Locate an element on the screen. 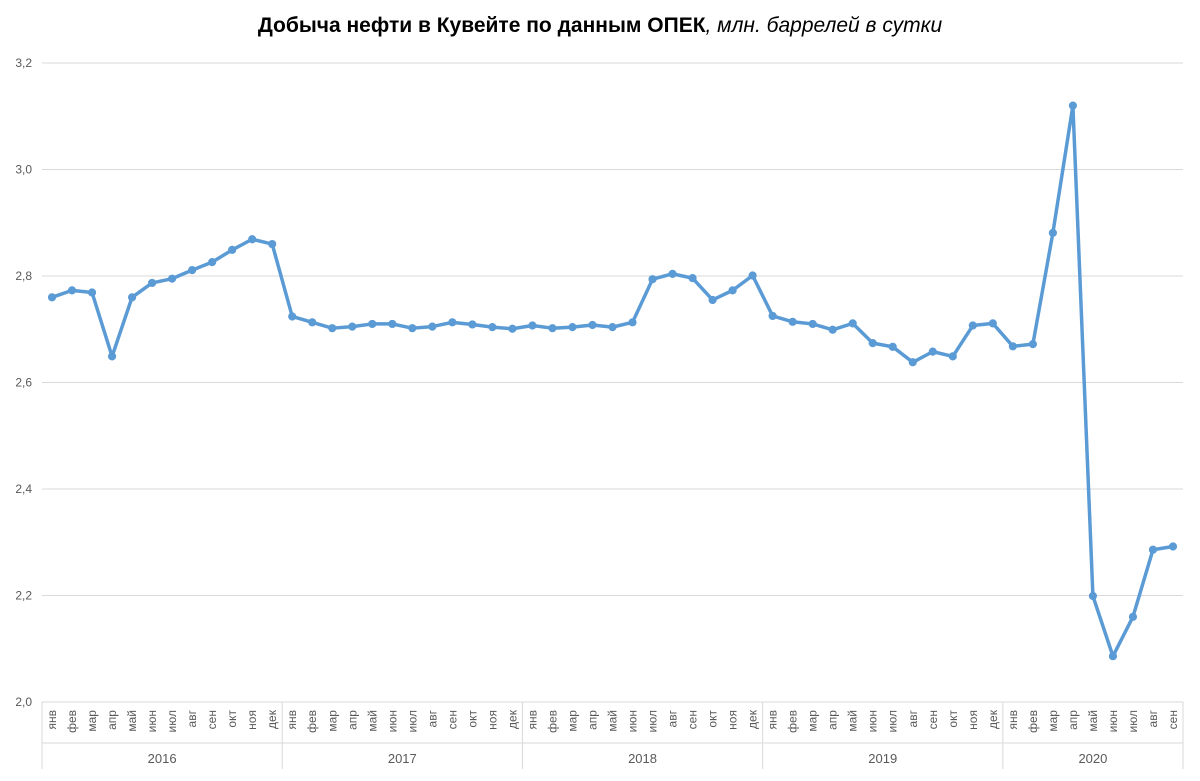 The width and height of the screenshot is (1200, 781). y-tick-label: 2,2 is located at coordinates (23, 596).